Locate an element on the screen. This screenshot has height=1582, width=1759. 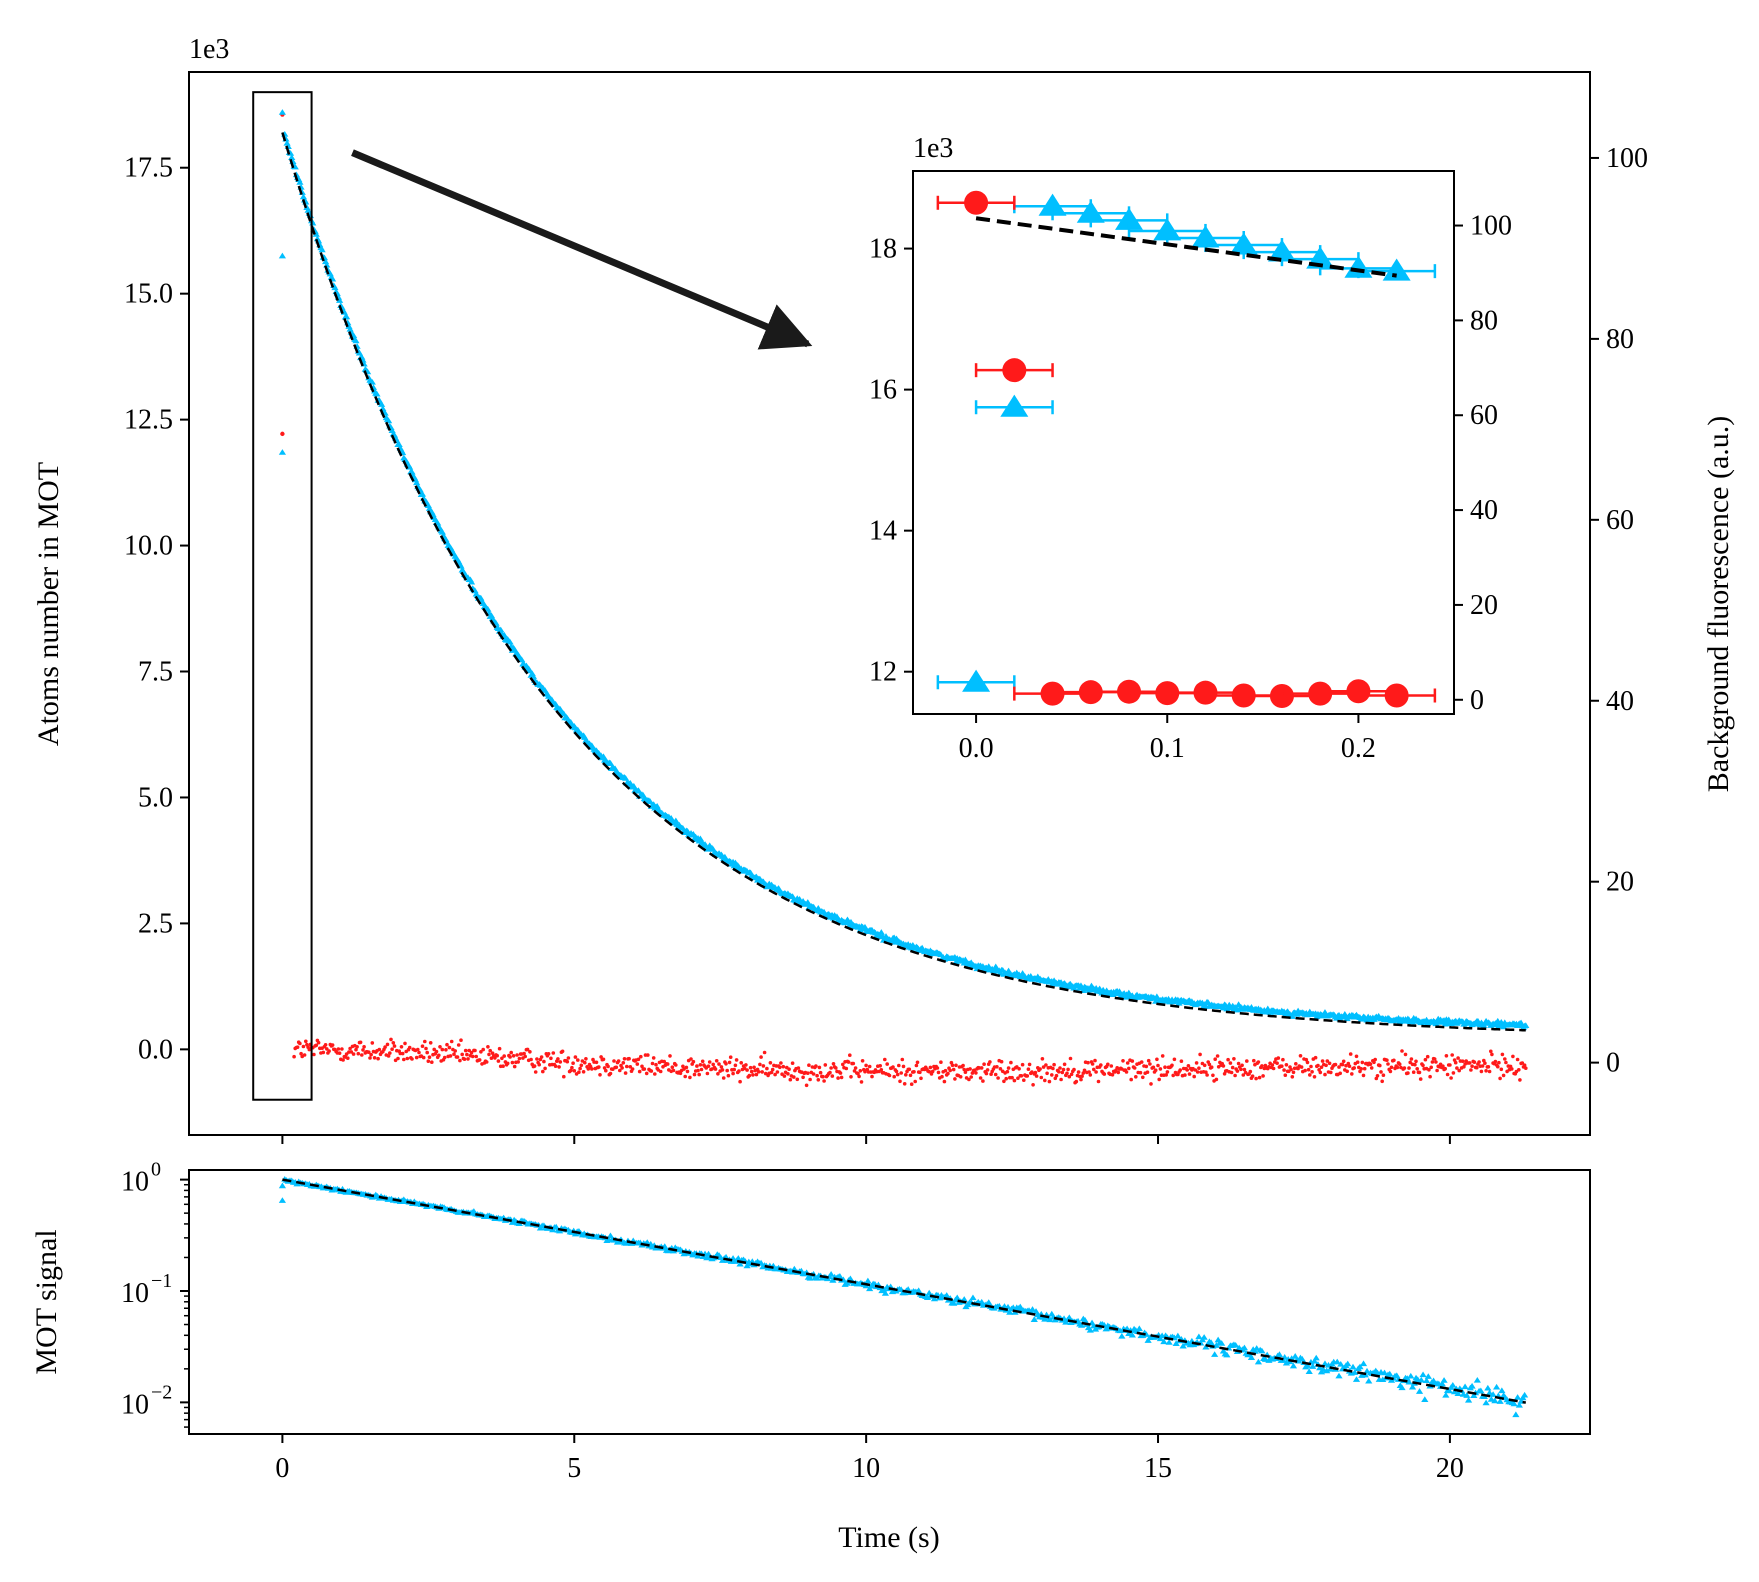
inset-plot-frame is located at coordinates (1183, 442).